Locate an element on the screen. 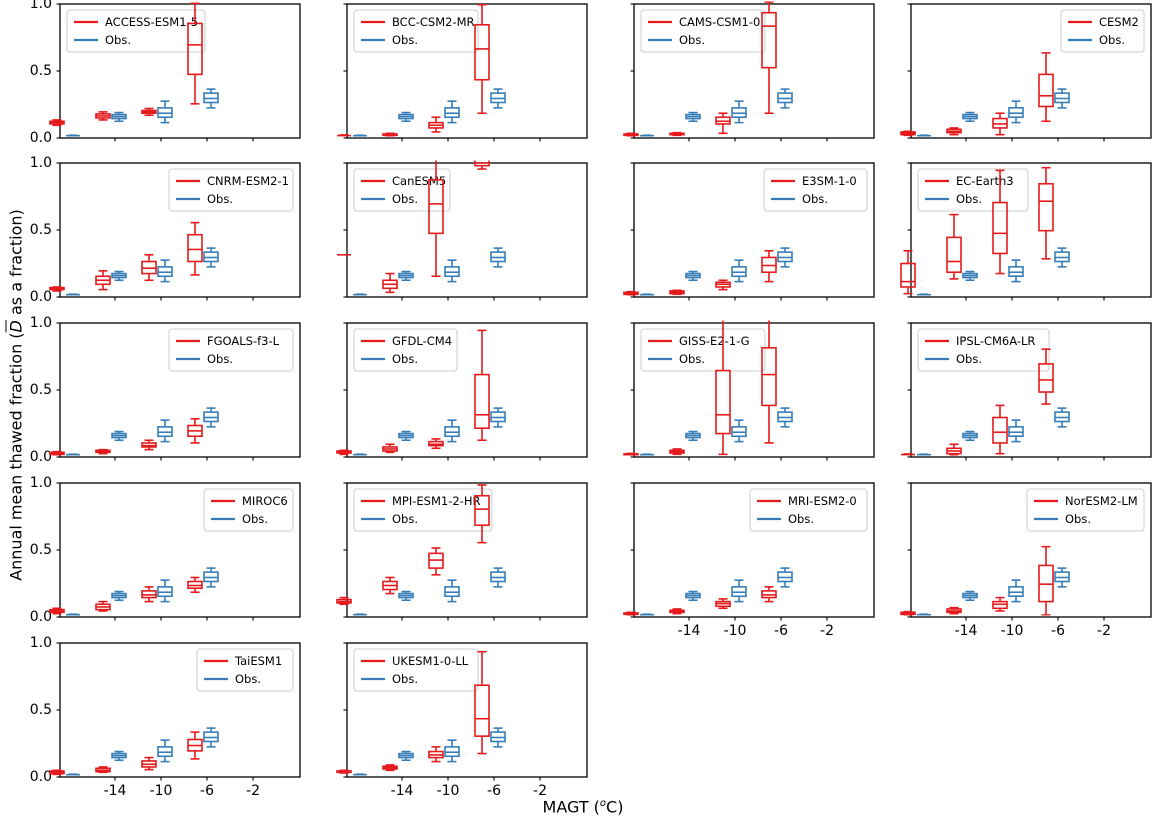 The height and width of the screenshot is (821, 1152). panel-ACCESS-ESM1-5: 0.0 0.5 1.0 ACCESS-ESM1-5 Obs. is located at coordinates (165, 73).